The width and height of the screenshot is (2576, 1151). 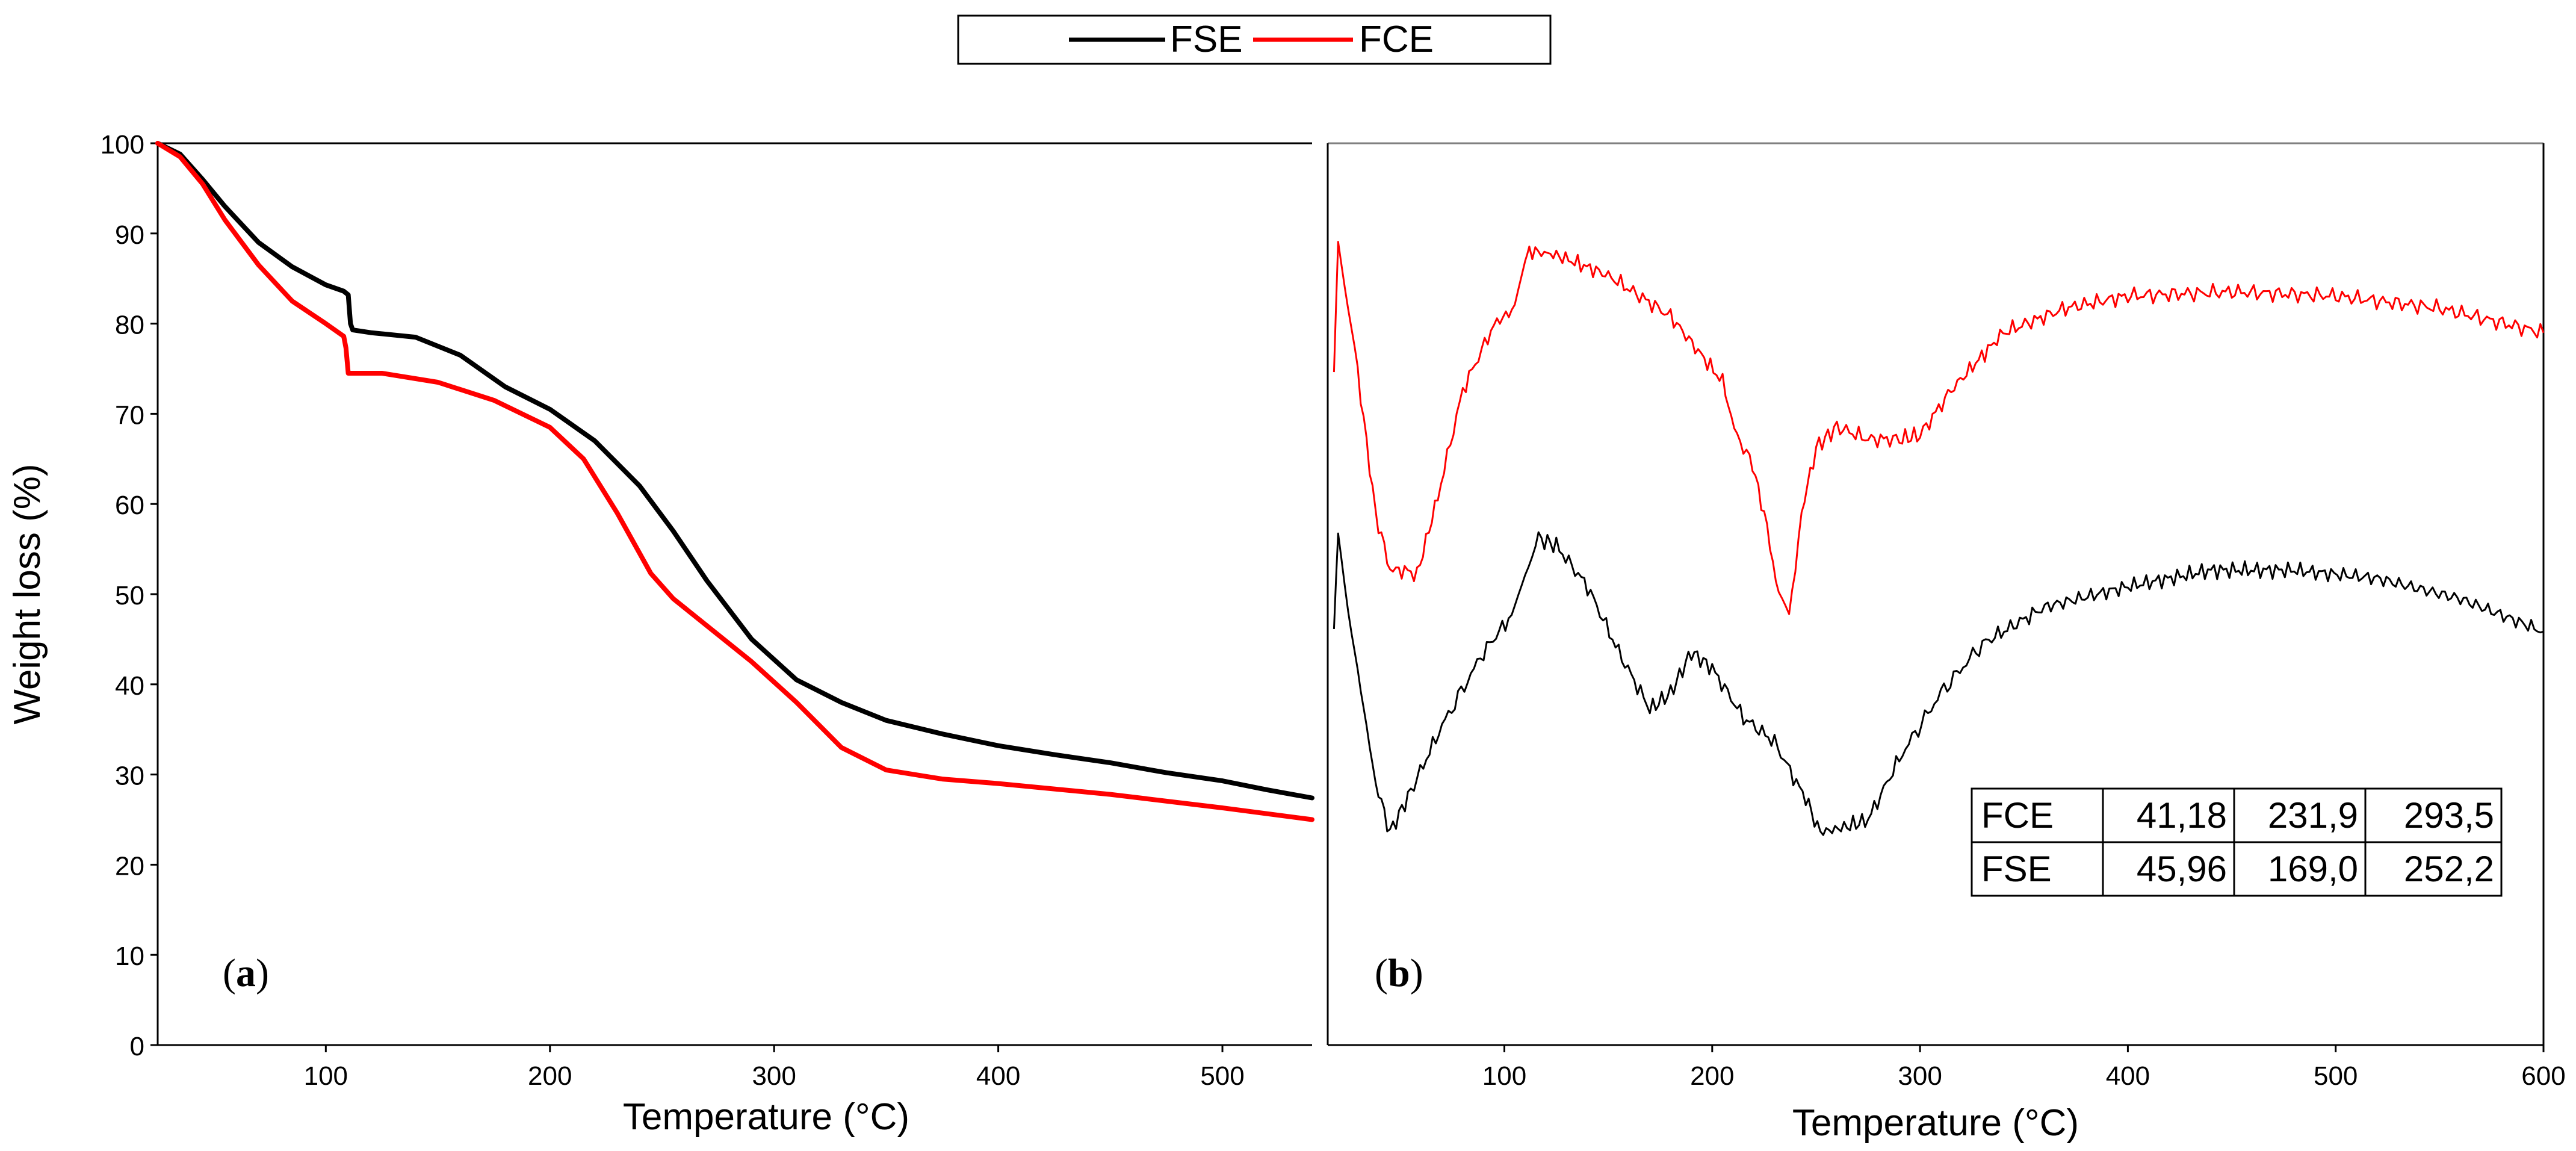 I want to click on y-tick-label: 50, so click(x=129, y=595).